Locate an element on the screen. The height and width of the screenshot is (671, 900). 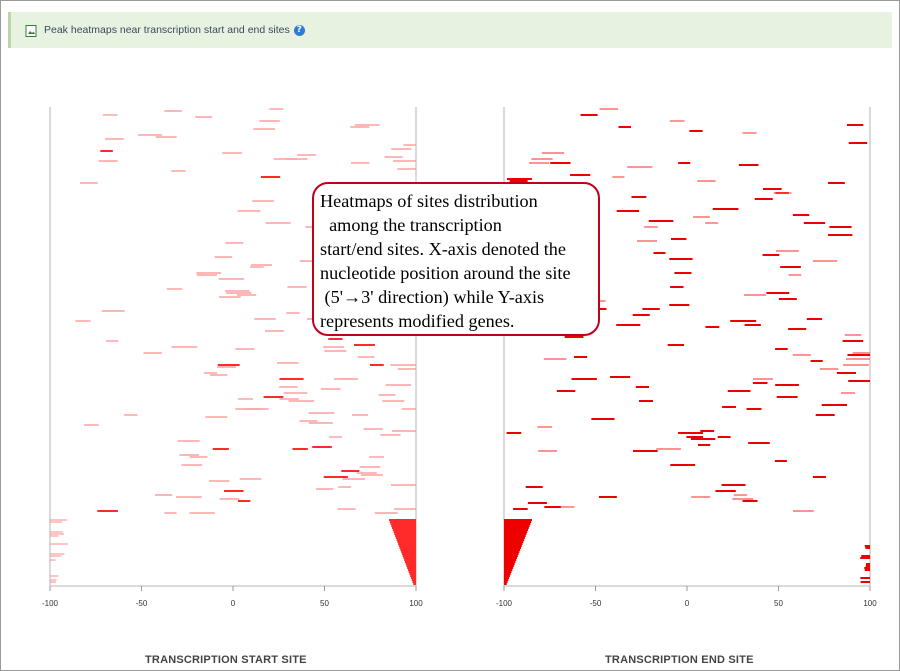
annotation-line: represents modified genes. is located at coordinates (417, 321).